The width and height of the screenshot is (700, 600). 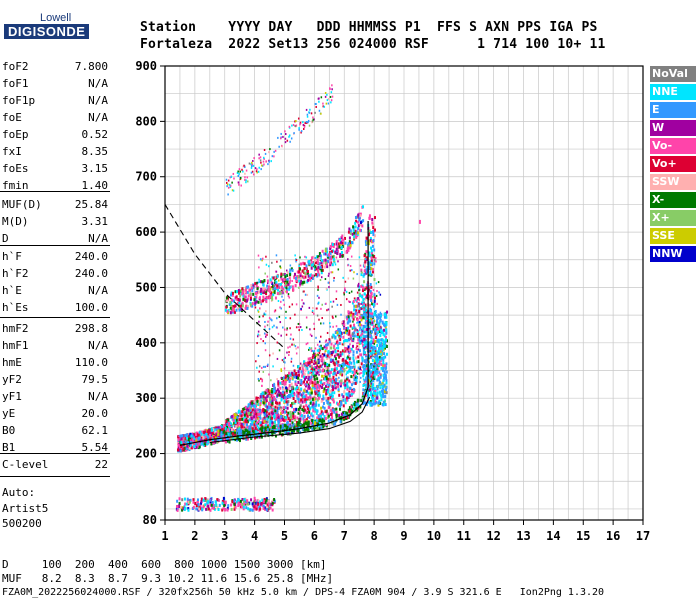 What do you see at coordinates (314, 536) in the screenshot?
I see `x-tick-label: 6` at bounding box center [314, 536].